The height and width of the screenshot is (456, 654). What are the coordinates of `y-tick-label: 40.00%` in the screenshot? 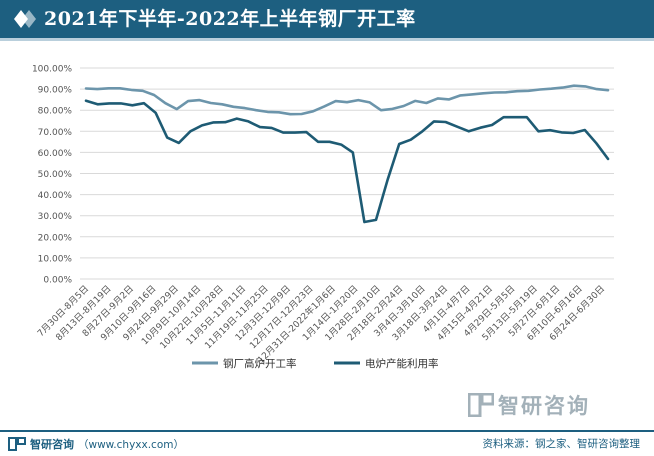 It's located at (55, 196).